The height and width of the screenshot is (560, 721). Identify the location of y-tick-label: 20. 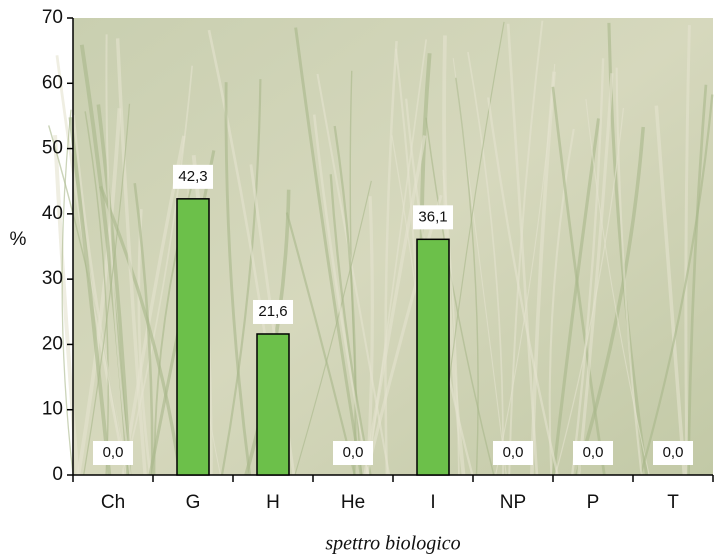
(52, 343).